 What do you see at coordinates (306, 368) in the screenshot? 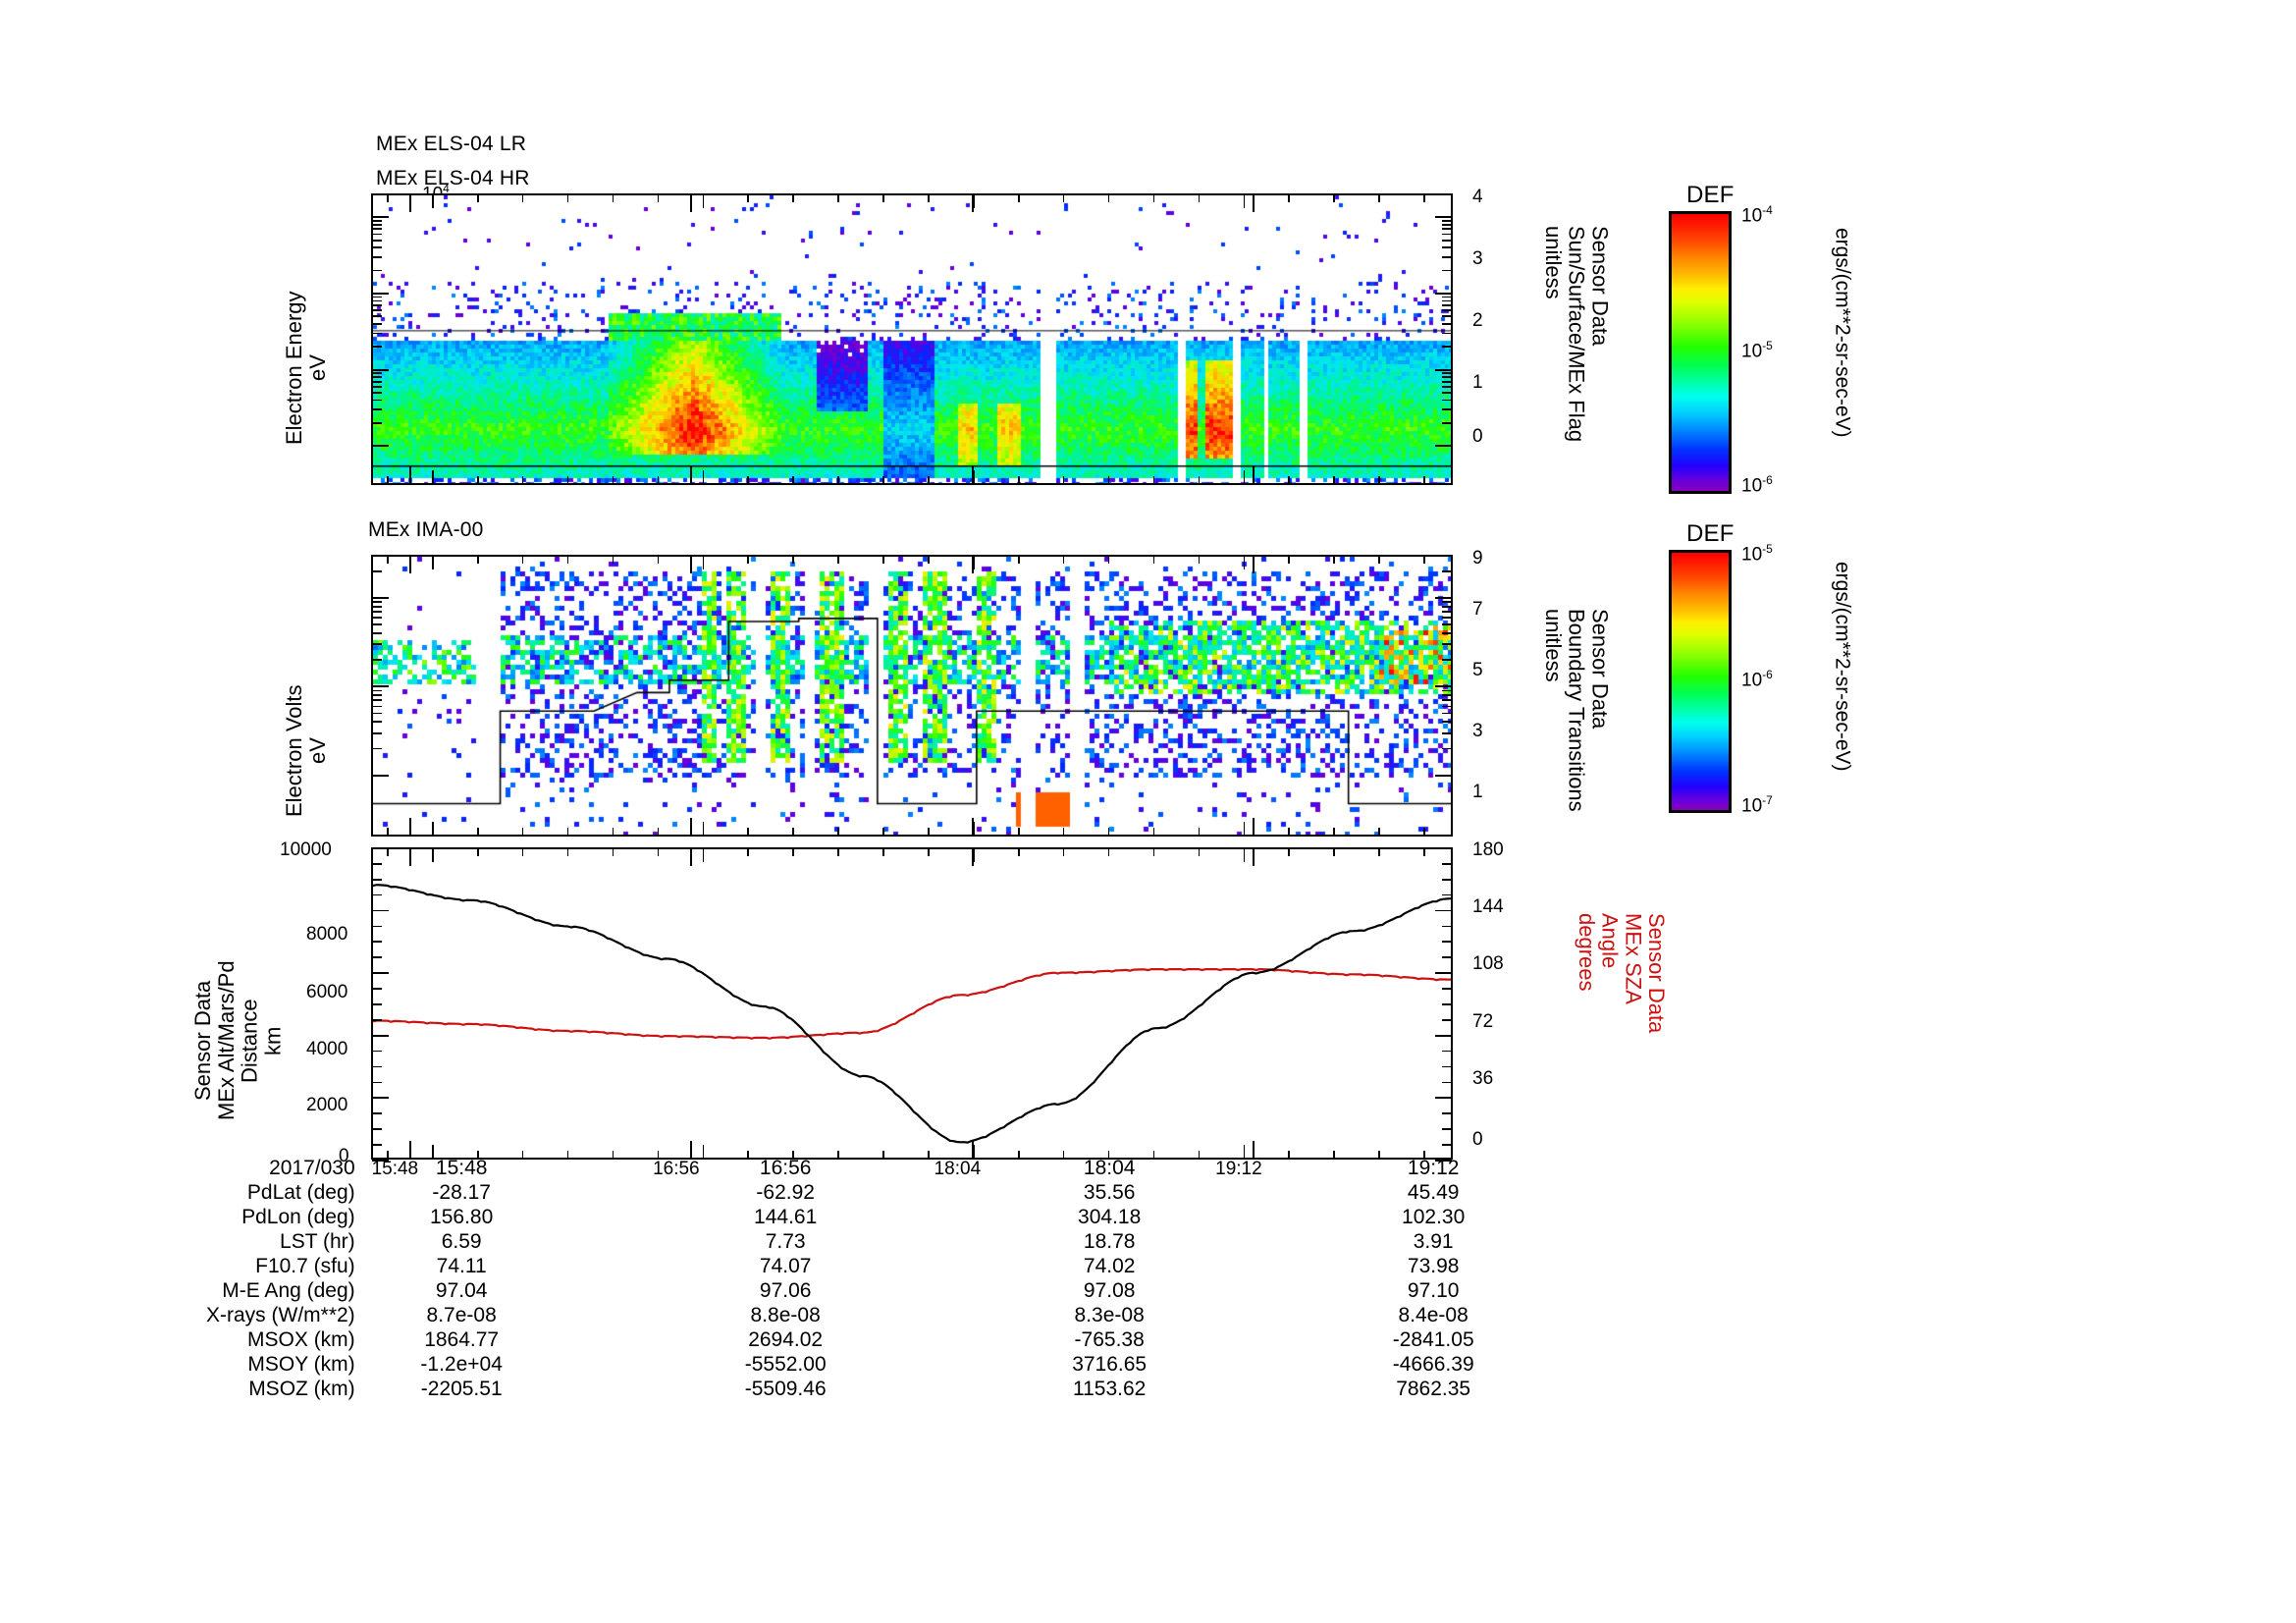
I see `panel-els-ylabel-left: Electron Energy eV` at bounding box center [306, 368].